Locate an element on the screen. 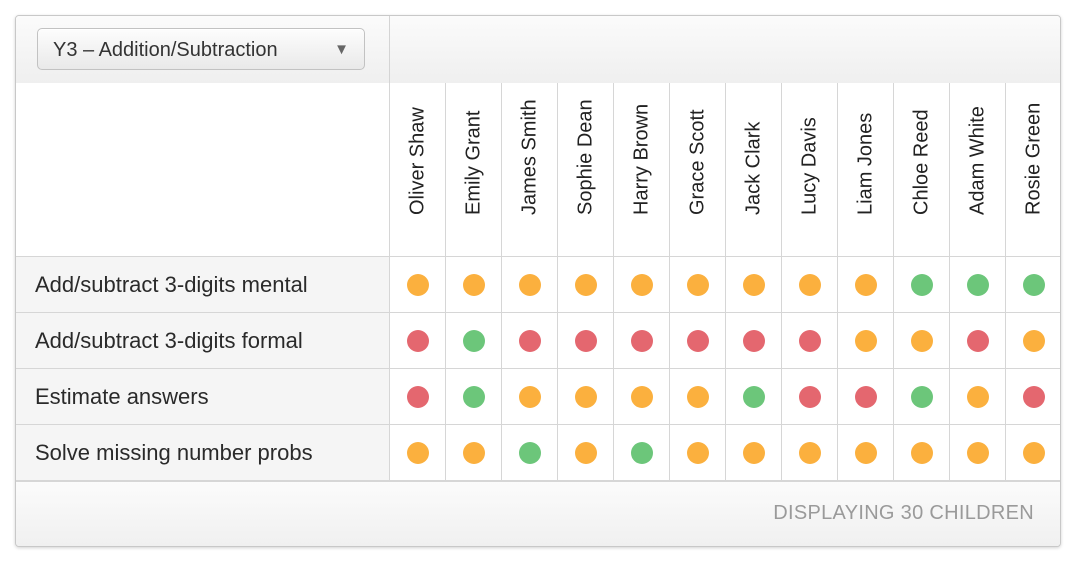  child-name: Jack Clark is located at coordinates (753, 168).